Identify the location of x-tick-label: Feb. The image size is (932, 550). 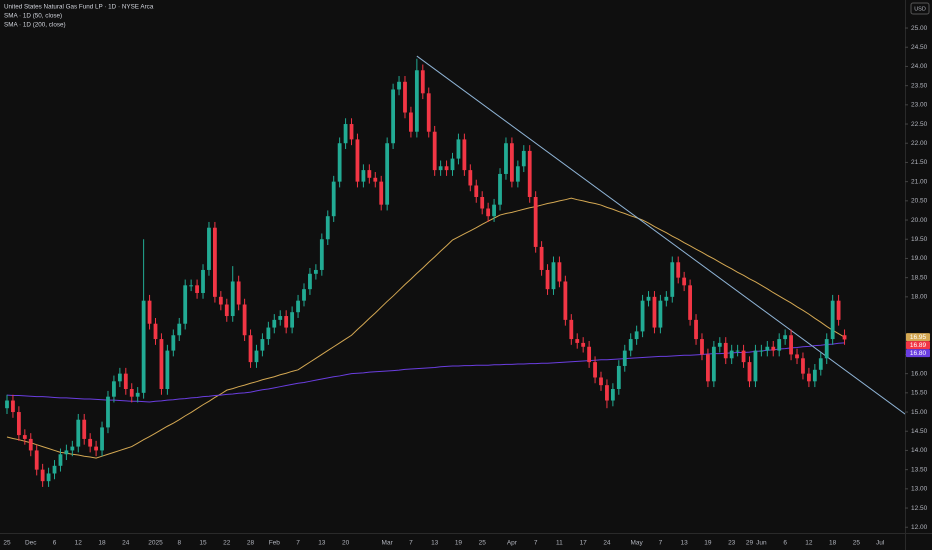
(275, 543).